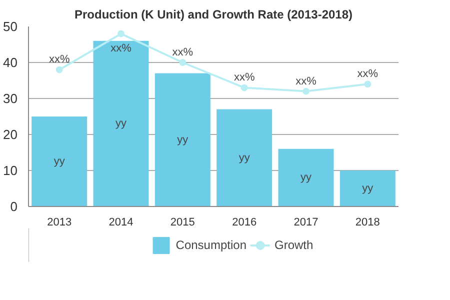 The width and height of the screenshot is (450, 300). I want to click on y-tick-label: 0, so click(14, 206).